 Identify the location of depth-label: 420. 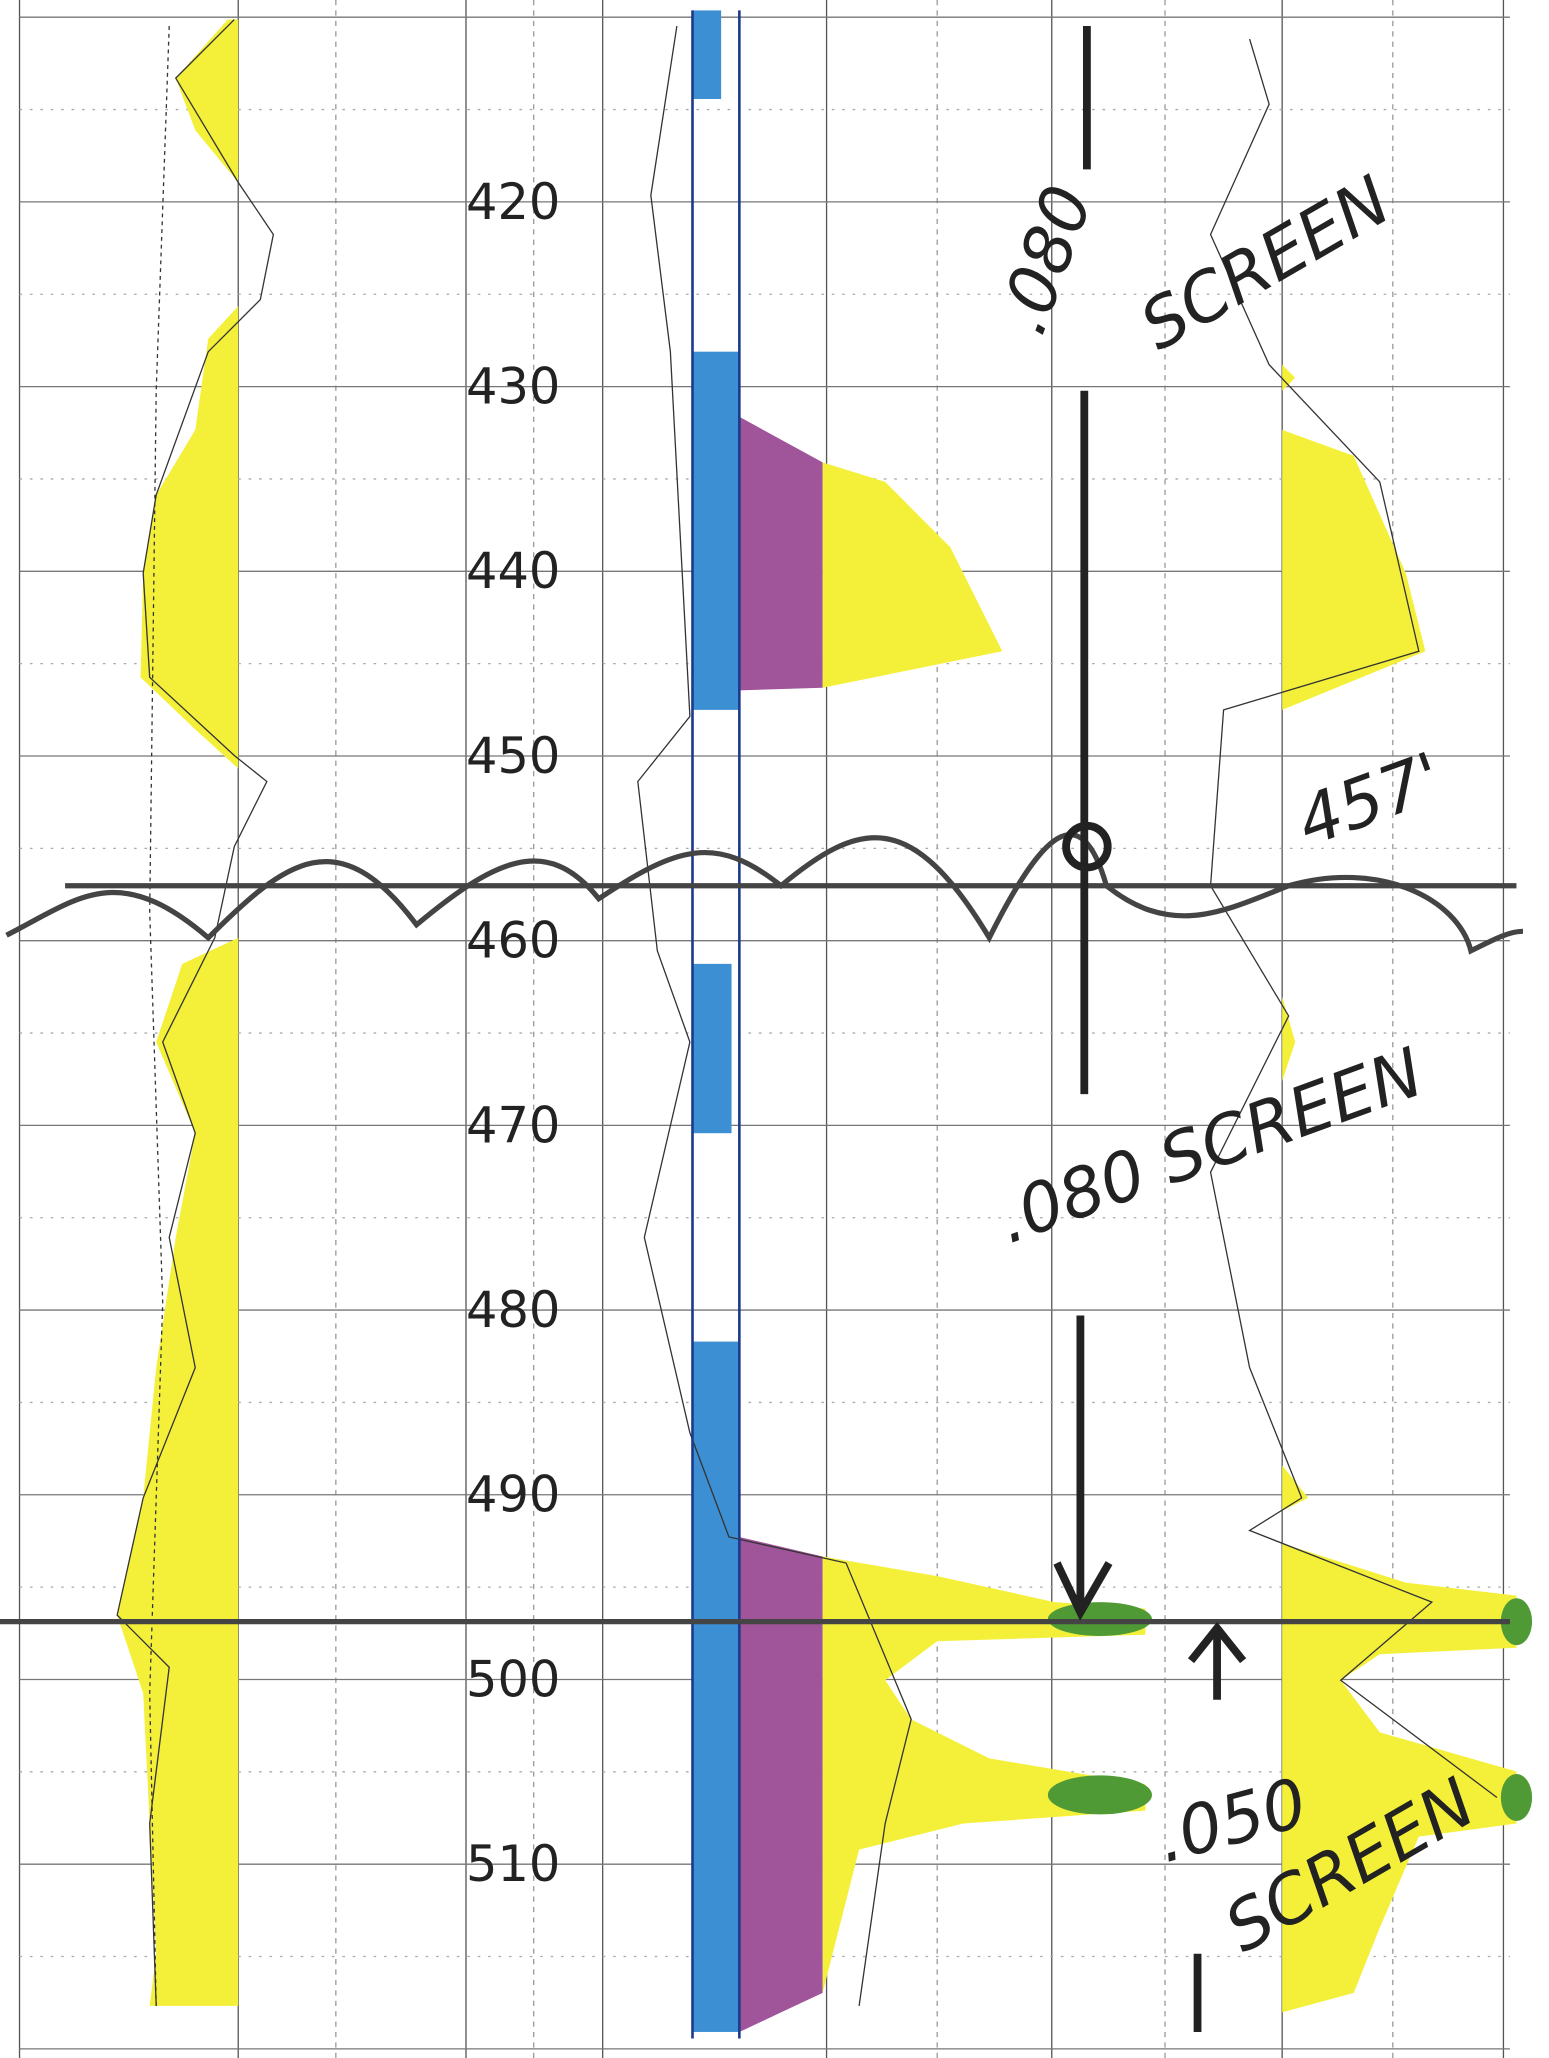
(513, 202).